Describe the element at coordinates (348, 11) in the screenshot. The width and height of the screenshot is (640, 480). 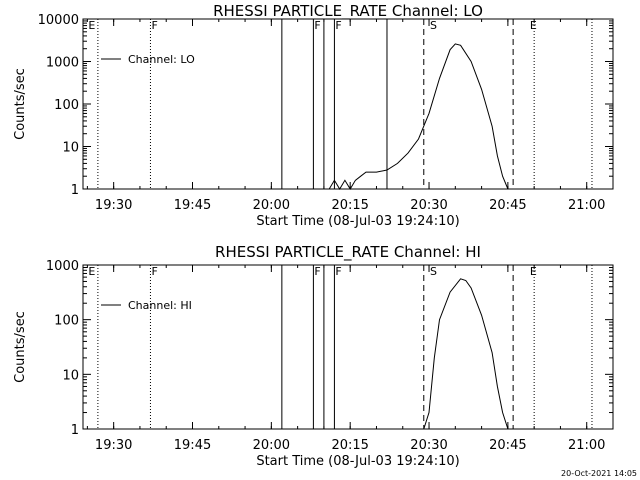
I see `panel-1-title: RHESSI PARTICLE_RATE Channel: LO` at that location.